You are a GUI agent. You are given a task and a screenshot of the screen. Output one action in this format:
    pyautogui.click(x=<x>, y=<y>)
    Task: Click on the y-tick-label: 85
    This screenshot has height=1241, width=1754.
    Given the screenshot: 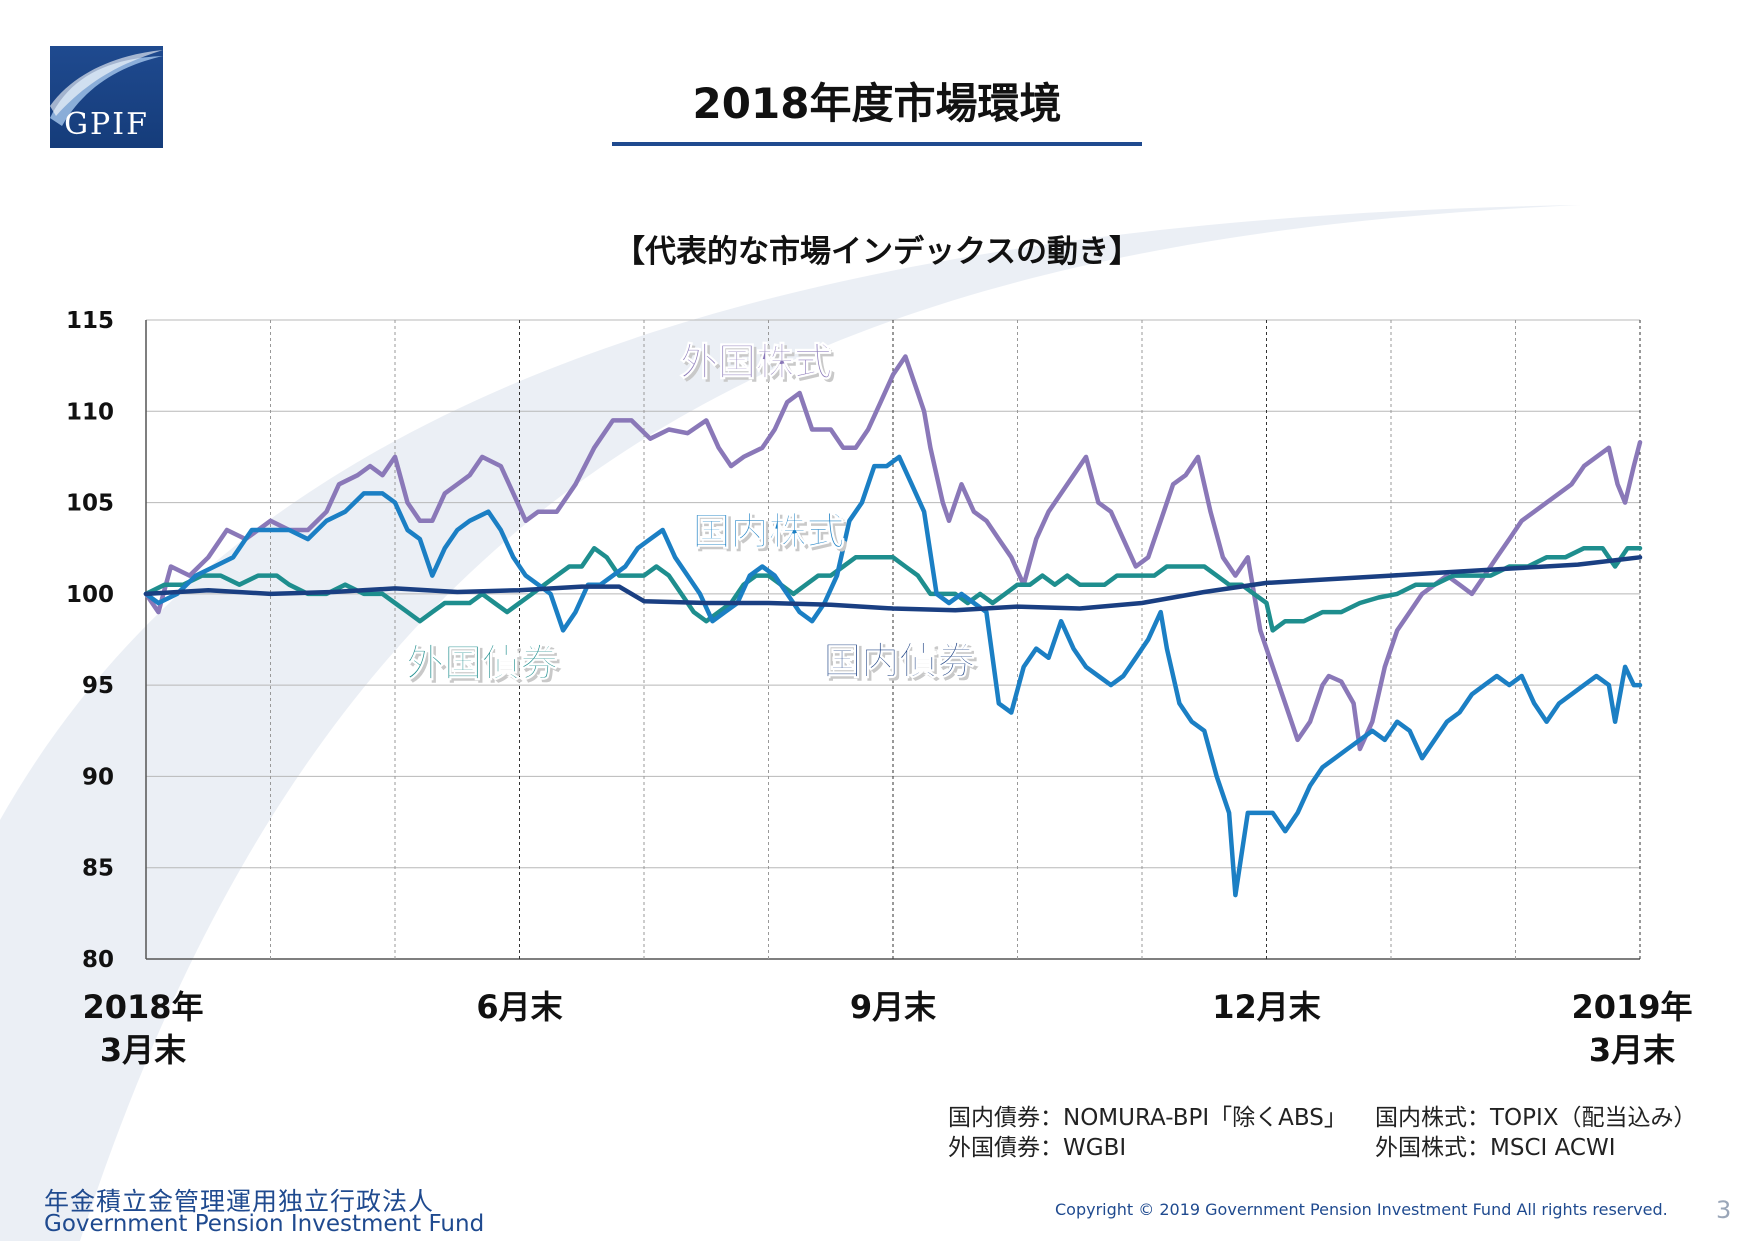 What is the action you would take?
    pyautogui.click(x=98, y=869)
    